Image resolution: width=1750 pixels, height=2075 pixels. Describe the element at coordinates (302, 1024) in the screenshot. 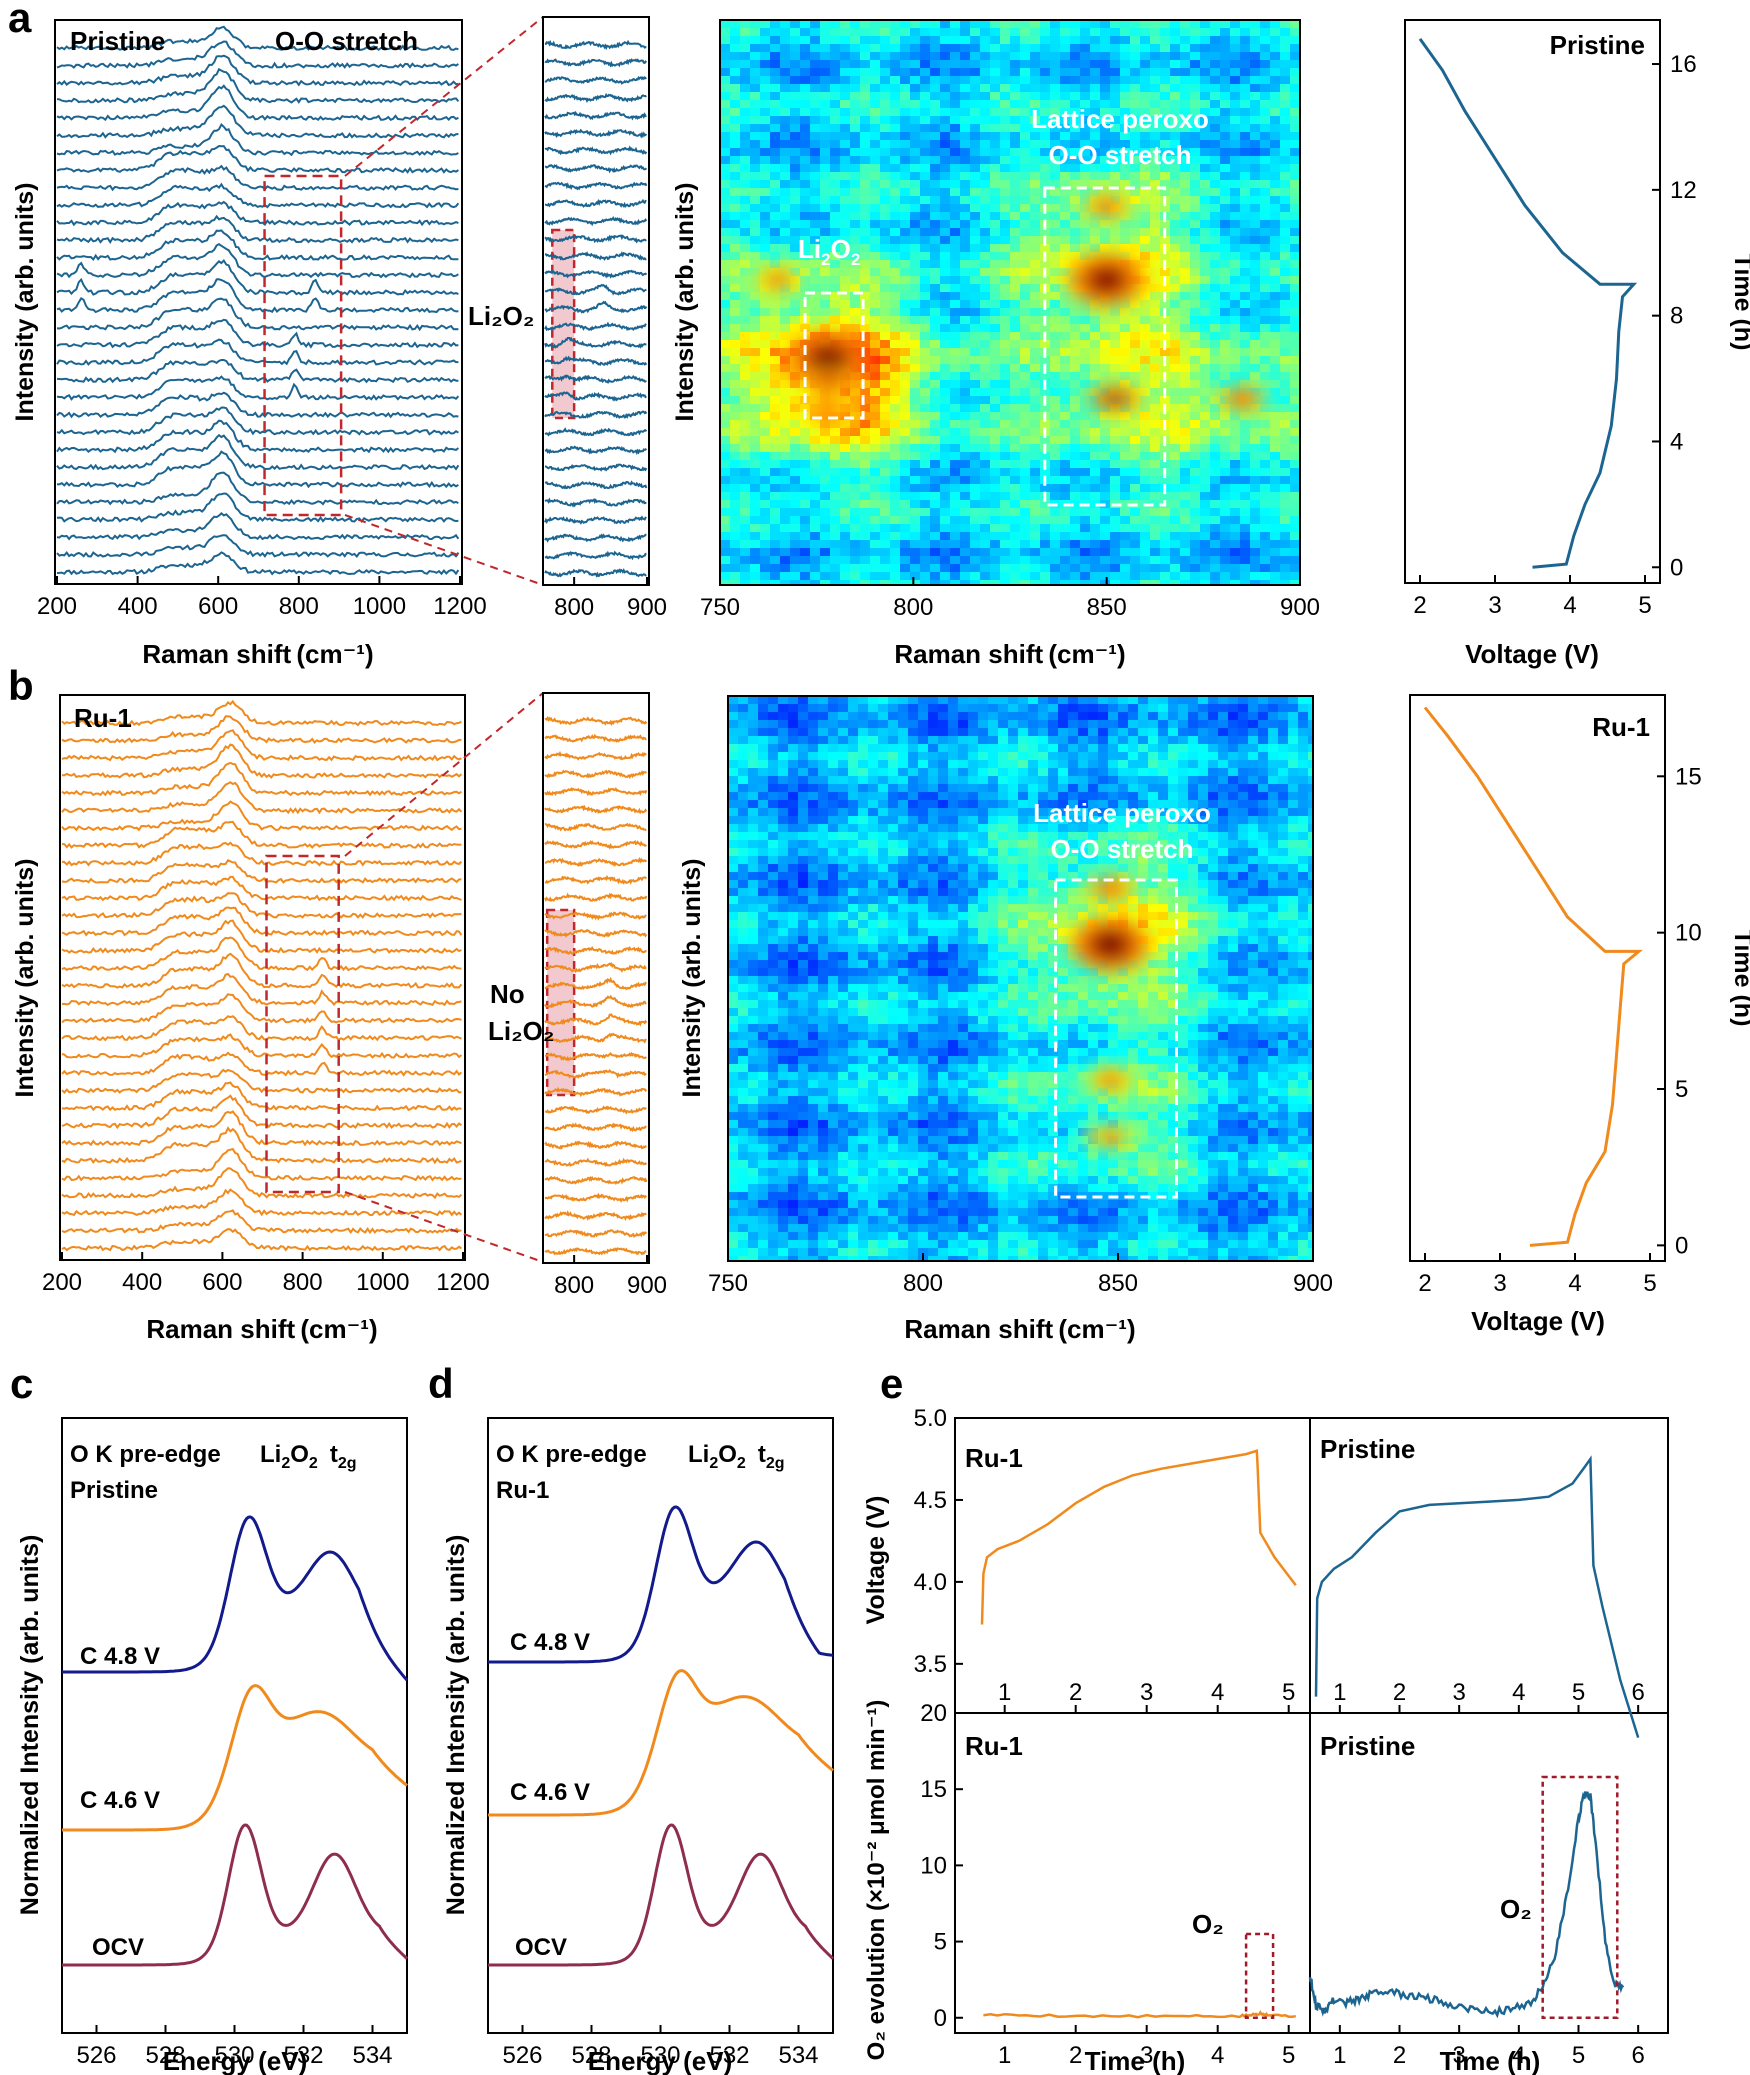

I see `panel-b-zoom-box` at that location.